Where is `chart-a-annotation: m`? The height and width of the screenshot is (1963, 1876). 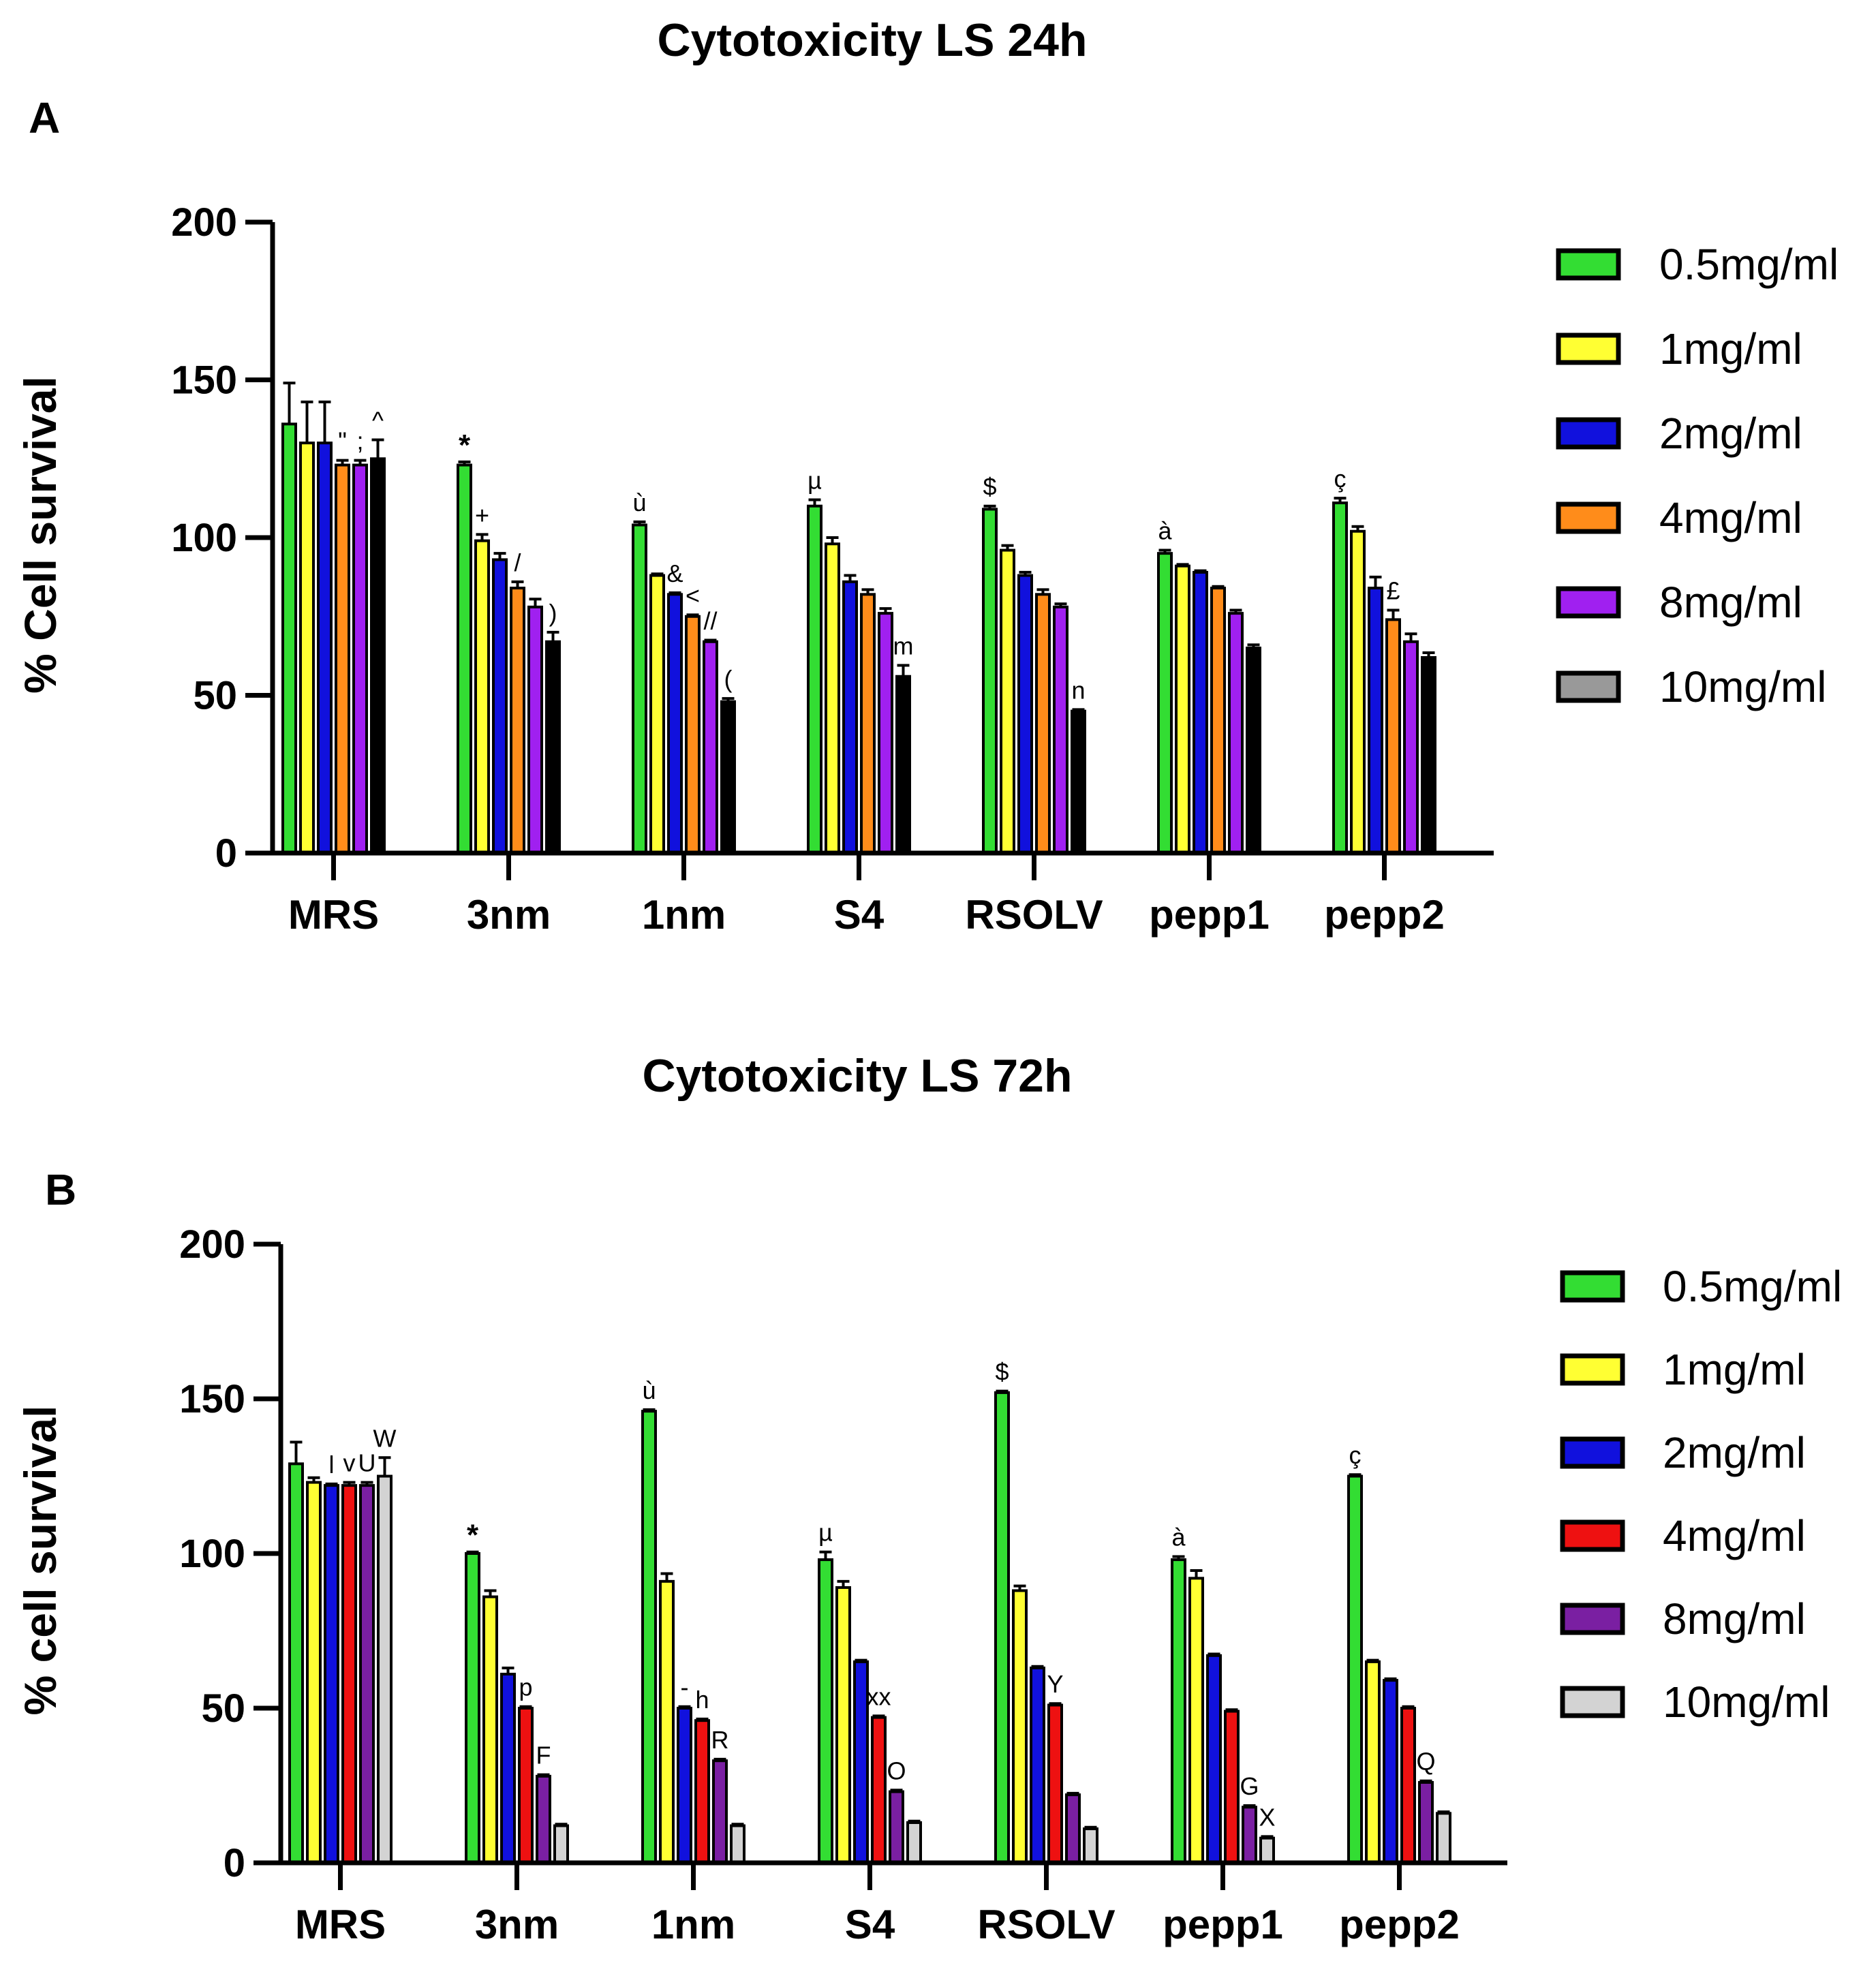 chart-a-annotation: m is located at coordinates (904, 646).